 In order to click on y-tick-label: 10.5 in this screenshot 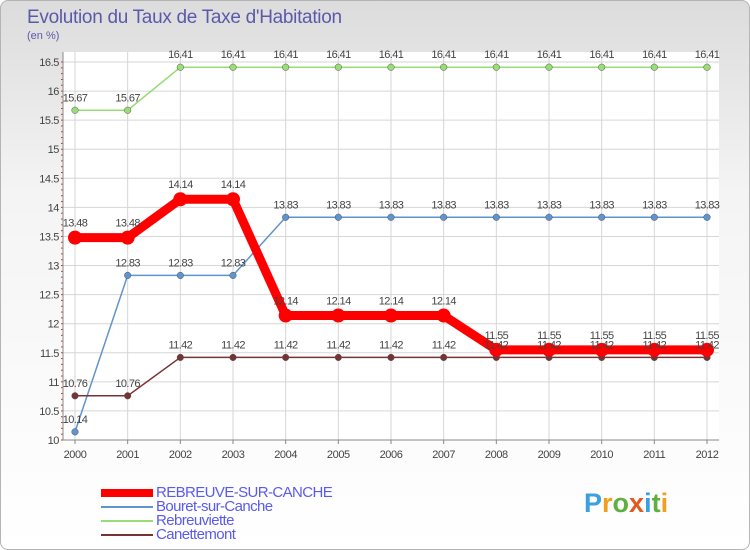, I will do `click(49, 412)`.